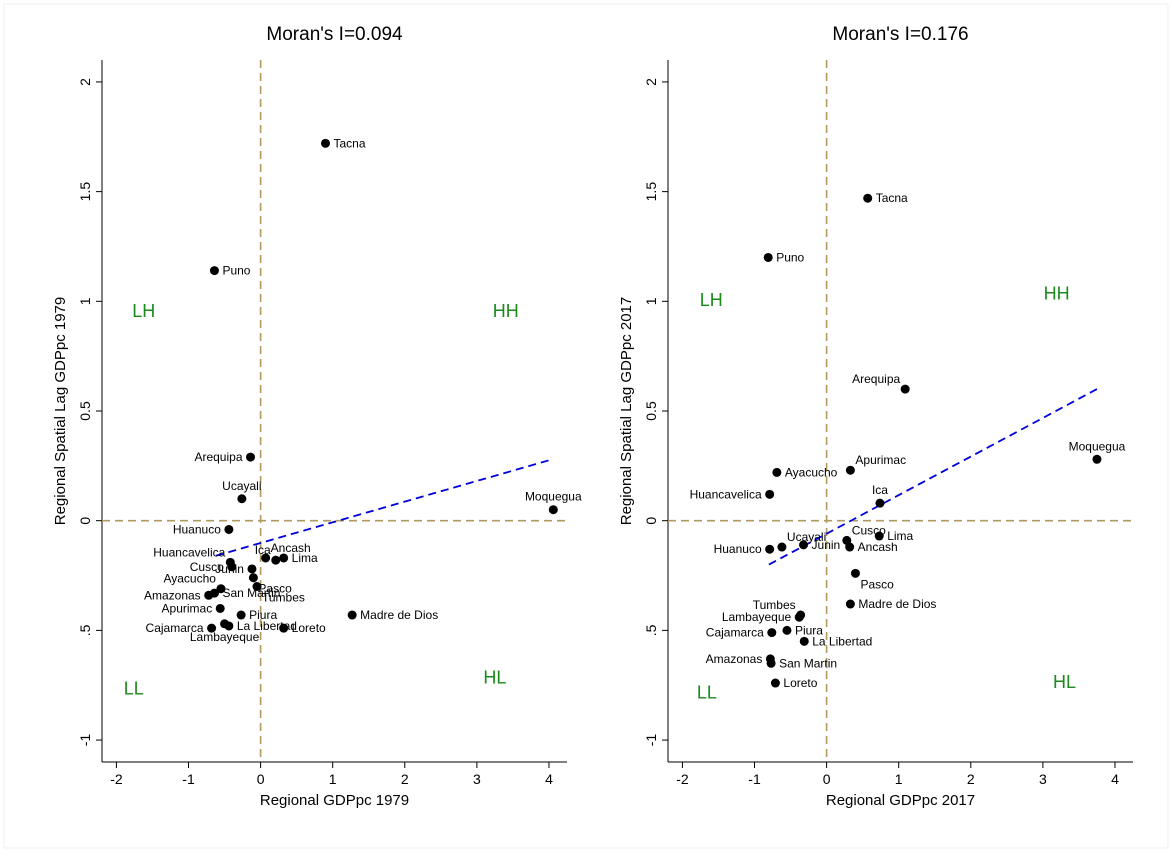 Image resolution: width=1172 pixels, height=857 pixels. I want to click on x-tick-label: 1, so click(333, 779).